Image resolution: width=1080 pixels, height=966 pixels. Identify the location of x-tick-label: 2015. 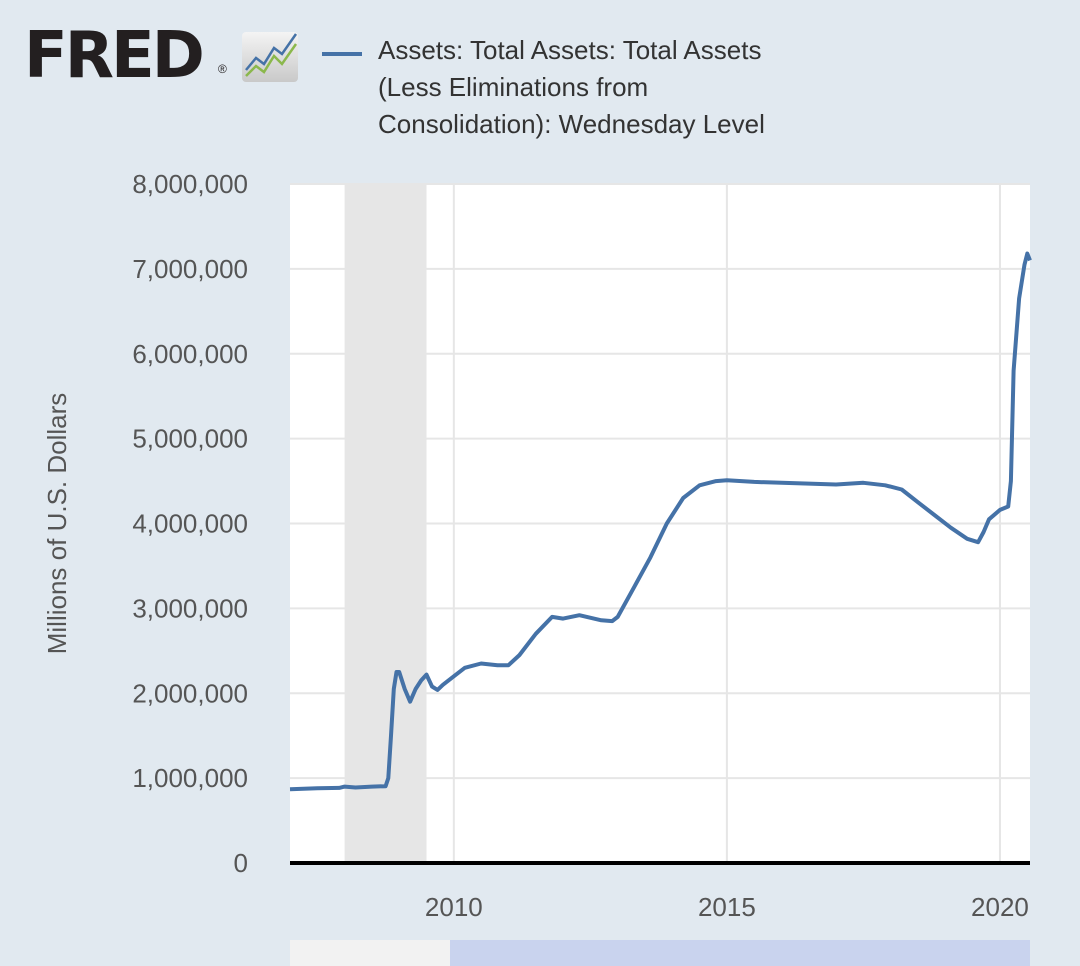
(727, 907).